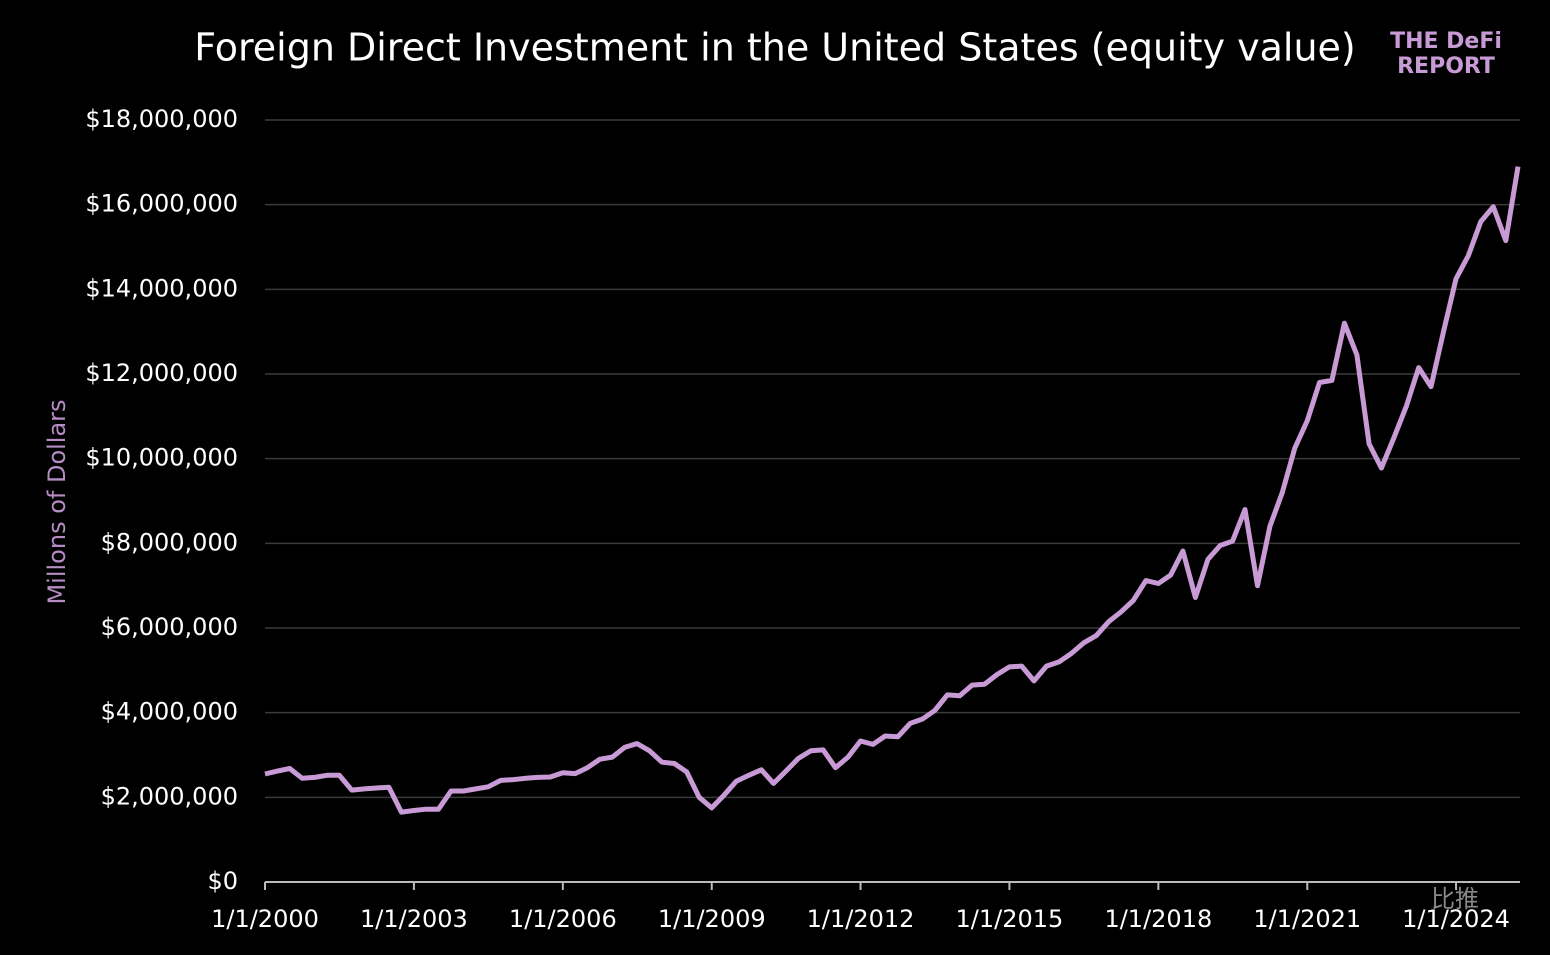  What do you see at coordinates (169, 712) in the screenshot?
I see `y-tick-label: $4,000,000` at bounding box center [169, 712].